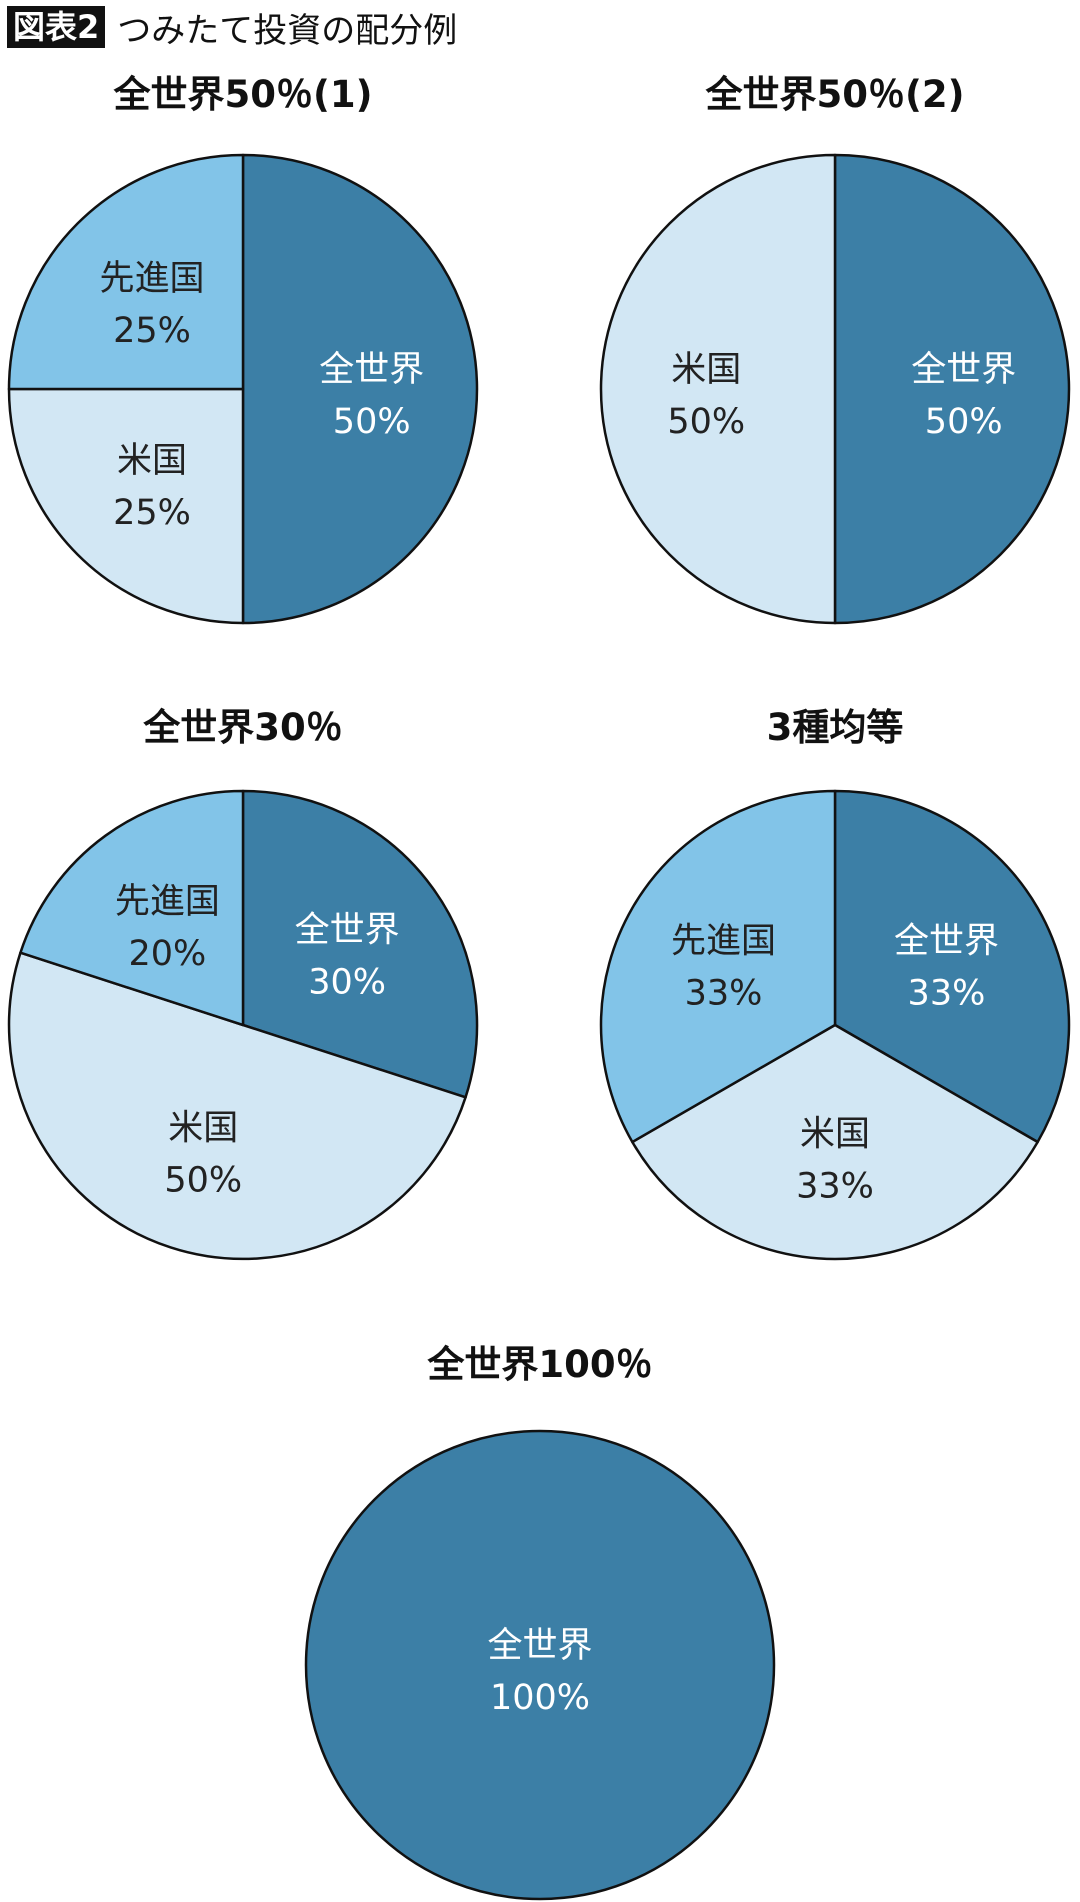 This screenshot has height=1902, width=1080. I want to click on pie-chart: 全世界50％(1) 全世界 50% 米国 25% 先進国 25%, so click(243, 349).